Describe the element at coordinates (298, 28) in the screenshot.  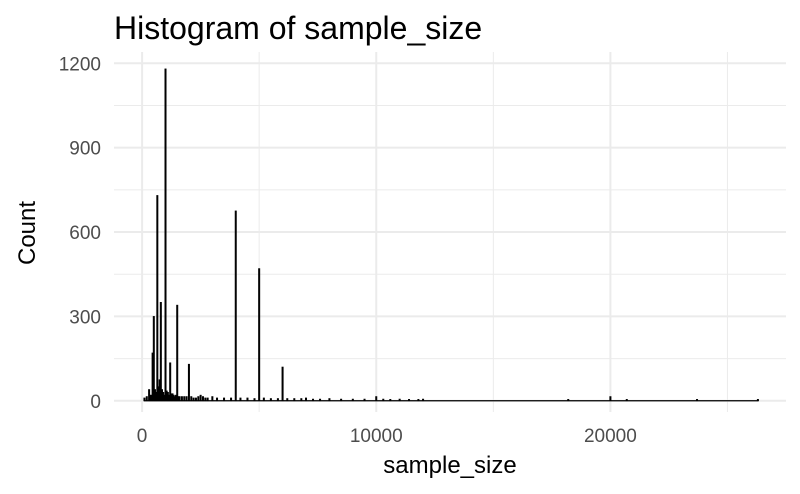
I see `chart-title: Histogram of sample_size` at that location.